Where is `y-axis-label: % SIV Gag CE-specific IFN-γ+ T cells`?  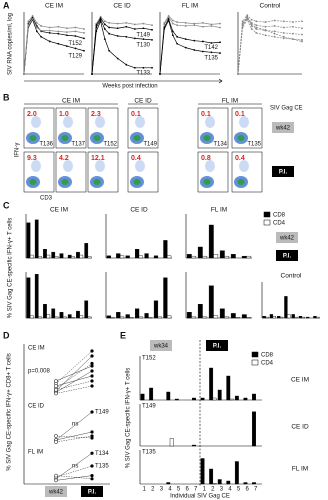
y-axis-label: % SIV Gag CE-specific IFN-γ+ T cells is located at coordinates (11, 268).